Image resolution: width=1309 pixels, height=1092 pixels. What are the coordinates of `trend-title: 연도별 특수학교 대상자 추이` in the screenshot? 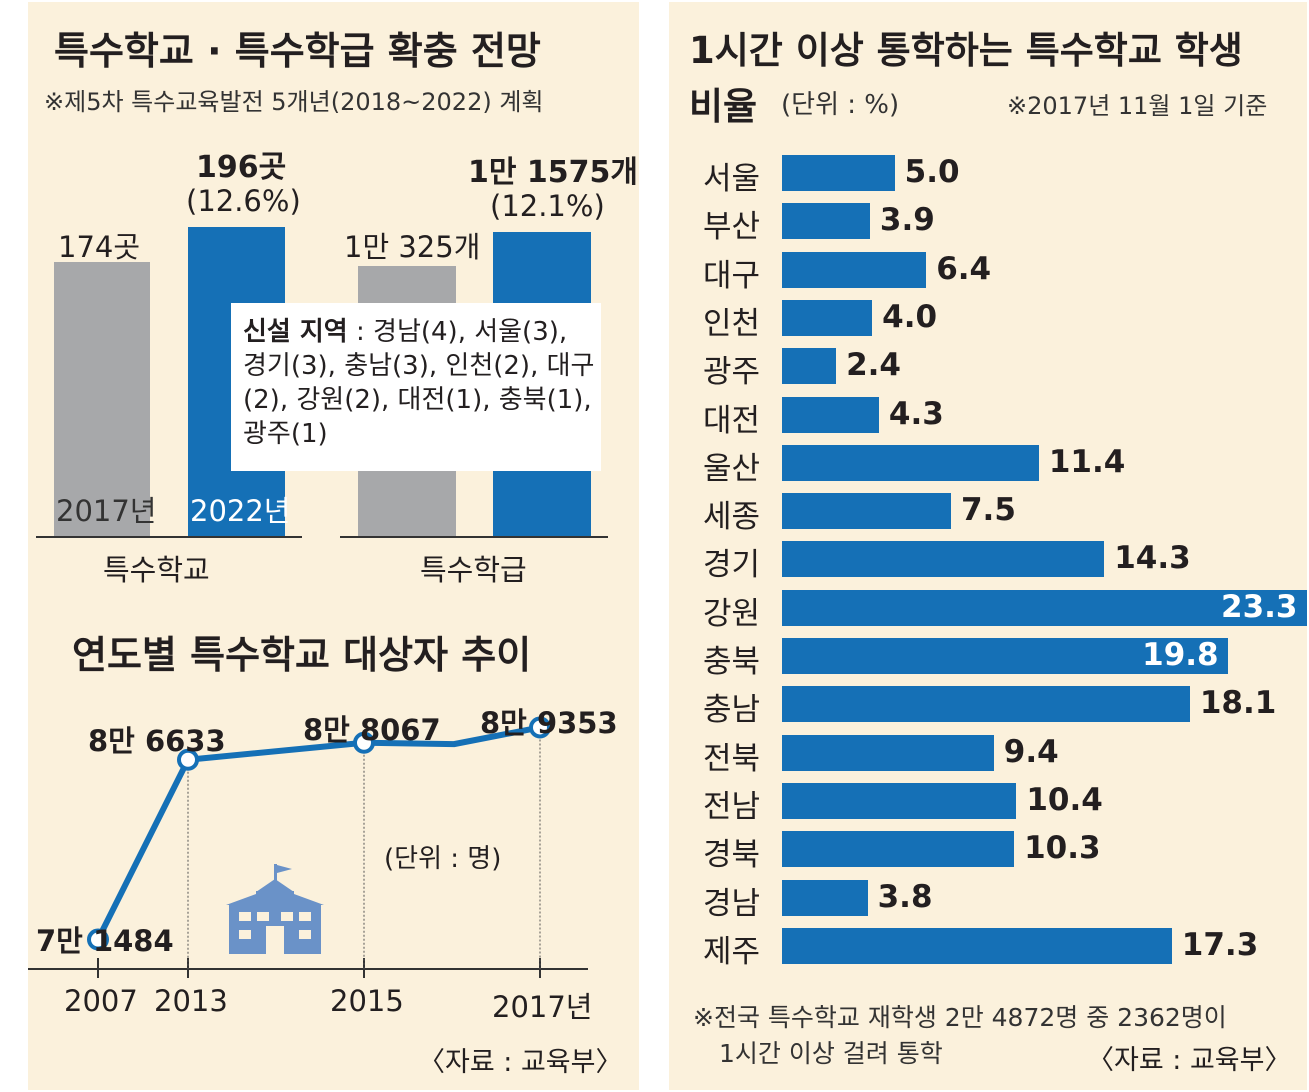 It's located at (302, 655).